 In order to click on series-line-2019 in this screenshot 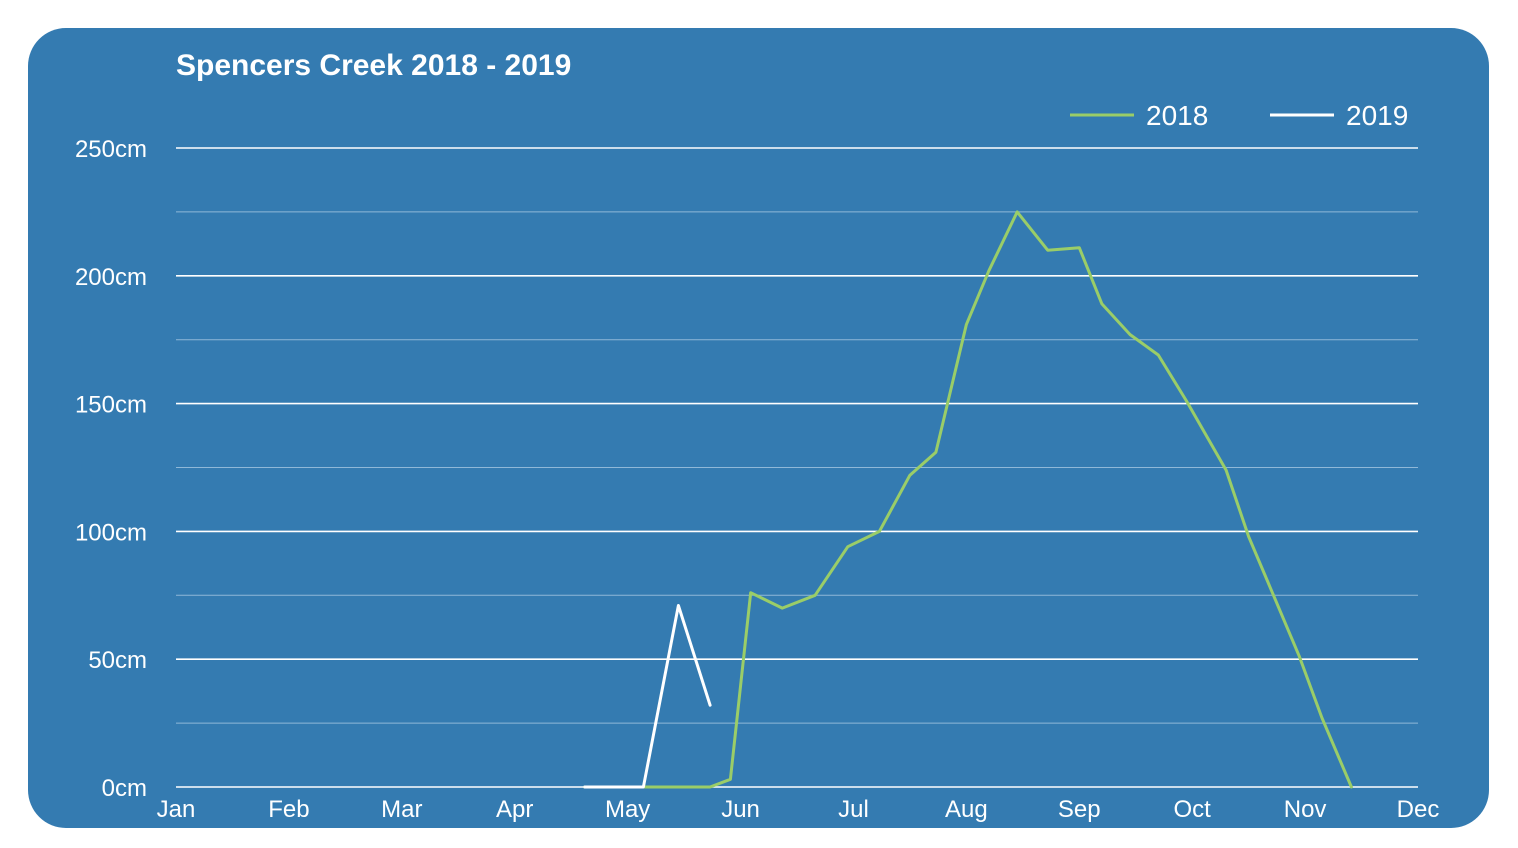, I will do `click(647, 696)`.